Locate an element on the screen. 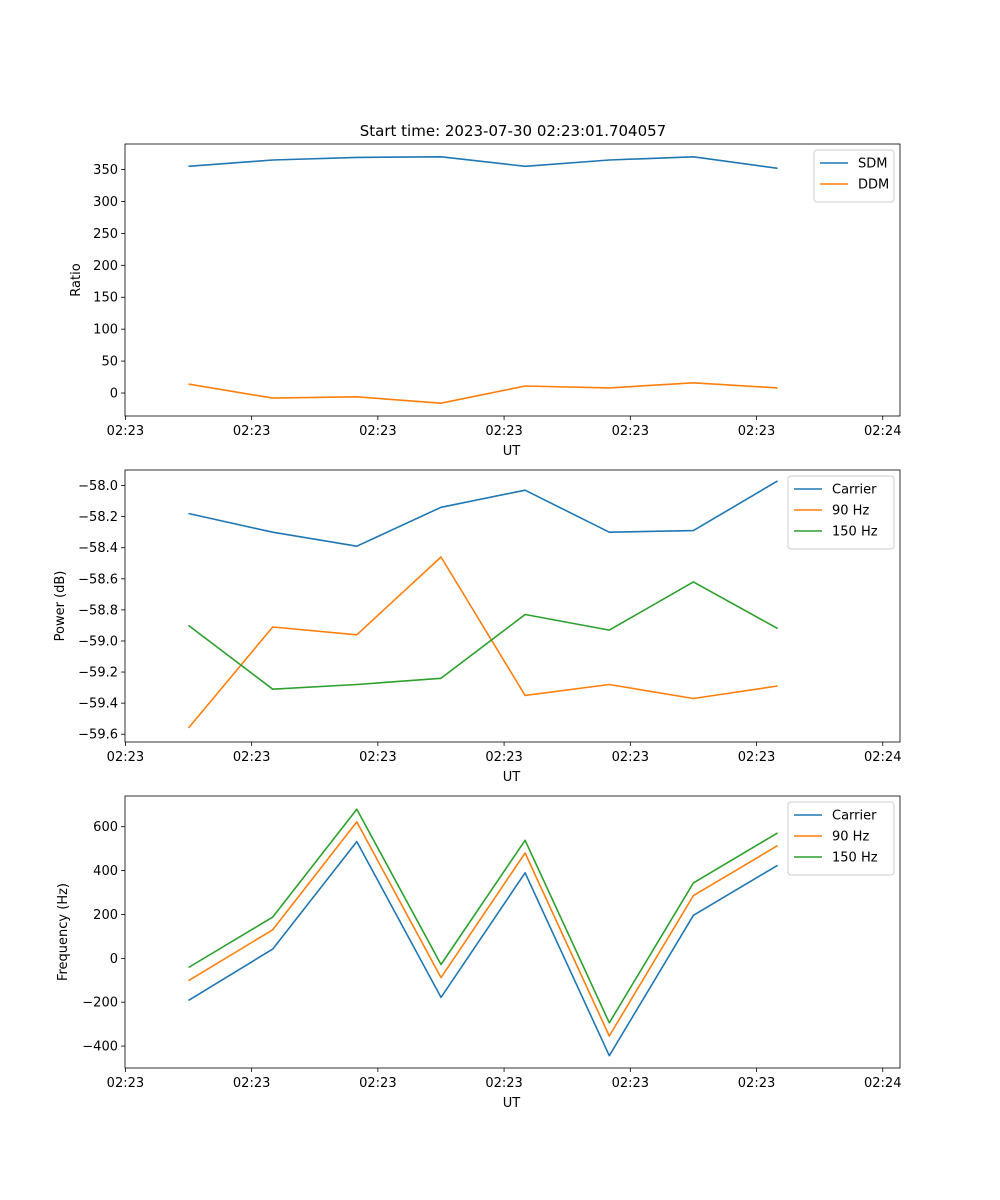 The height and width of the screenshot is (1200, 1000). power-series-150-hz-line is located at coordinates (483, 636).